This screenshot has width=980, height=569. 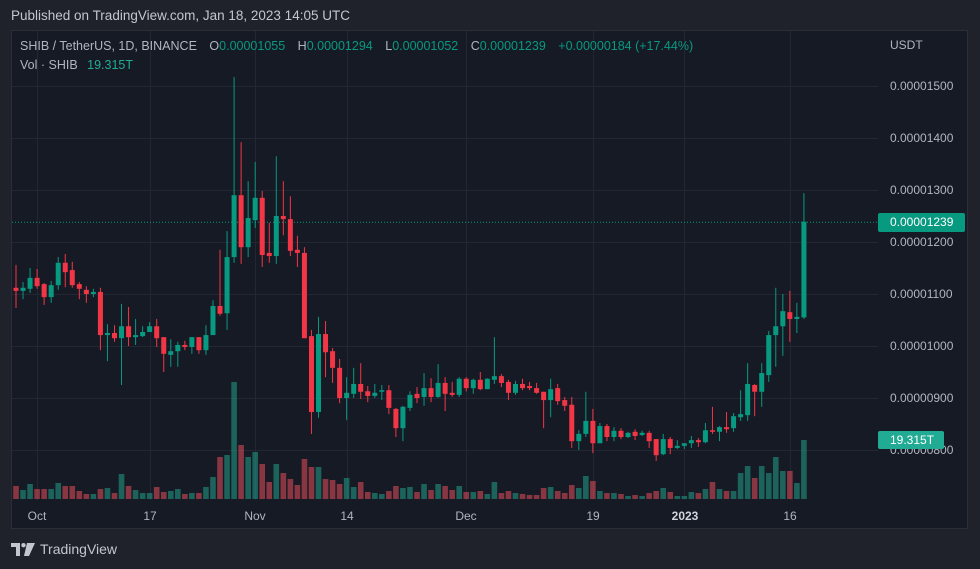 I want to click on tradingview-logo: TradingView, so click(x=64, y=549).